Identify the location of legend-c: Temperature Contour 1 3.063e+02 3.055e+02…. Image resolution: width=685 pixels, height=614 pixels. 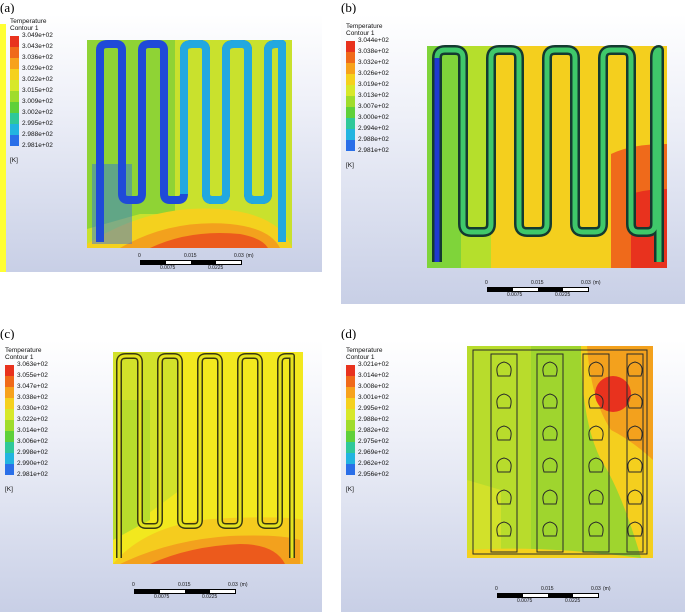
(26, 420).